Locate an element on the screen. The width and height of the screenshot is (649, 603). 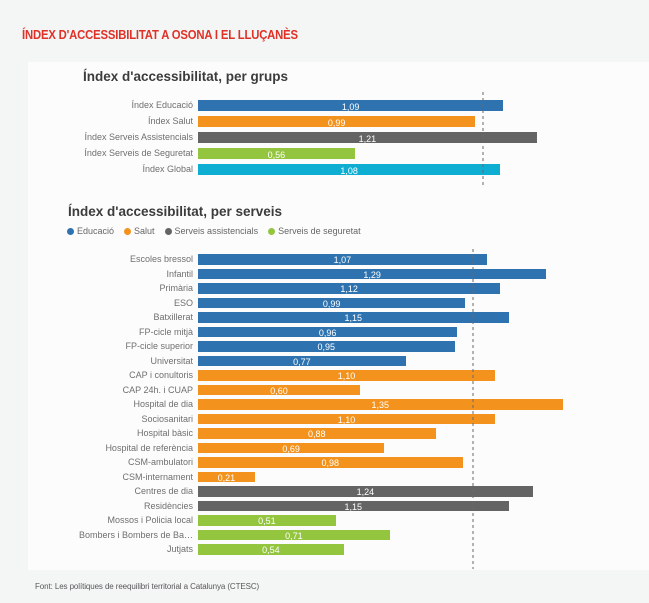
bar: 0,71 is located at coordinates (294, 535).